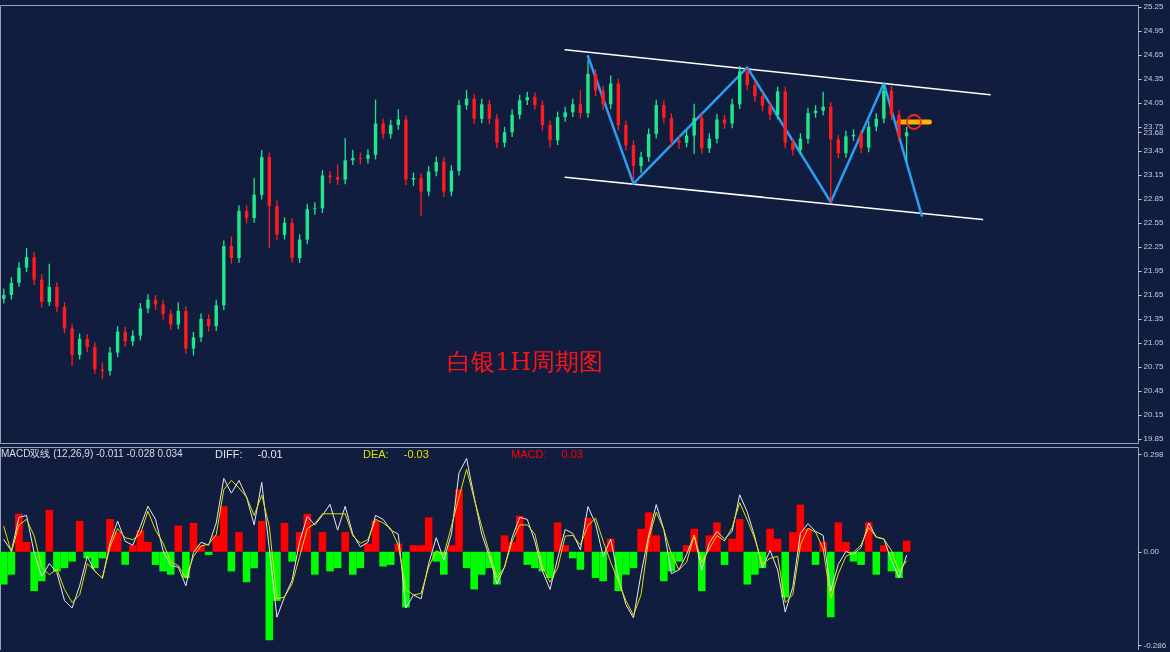 This screenshot has width=1170, height=652. What do you see at coordinates (755, 136) in the screenshot?
I see `line-series` at bounding box center [755, 136].